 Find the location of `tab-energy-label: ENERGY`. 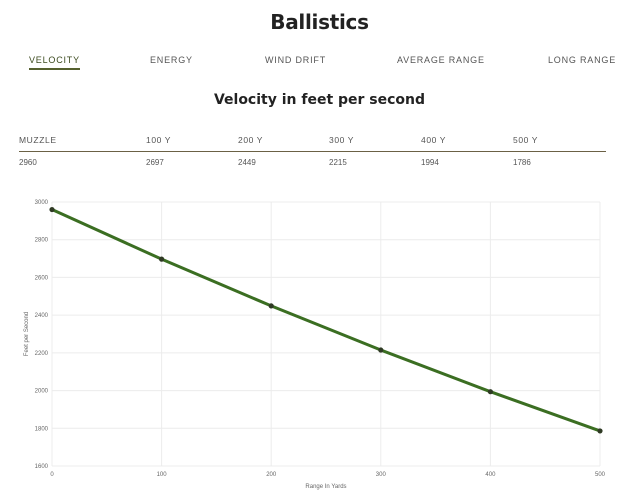

tab-energy-label: ENERGY is located at coordinates (171, 60).